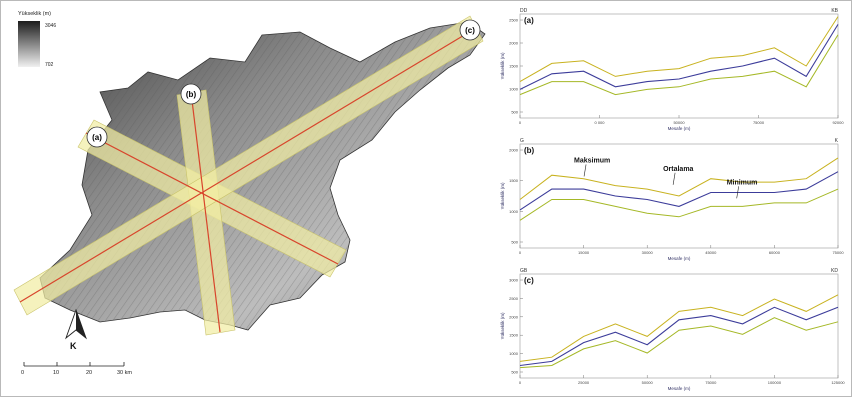 The height and width of the screenshot is (397, 852). What do you see at coordinates (23, 373) in the screenshot?
I see `scale-tick-0: 0` at bounding box center [23, 373].